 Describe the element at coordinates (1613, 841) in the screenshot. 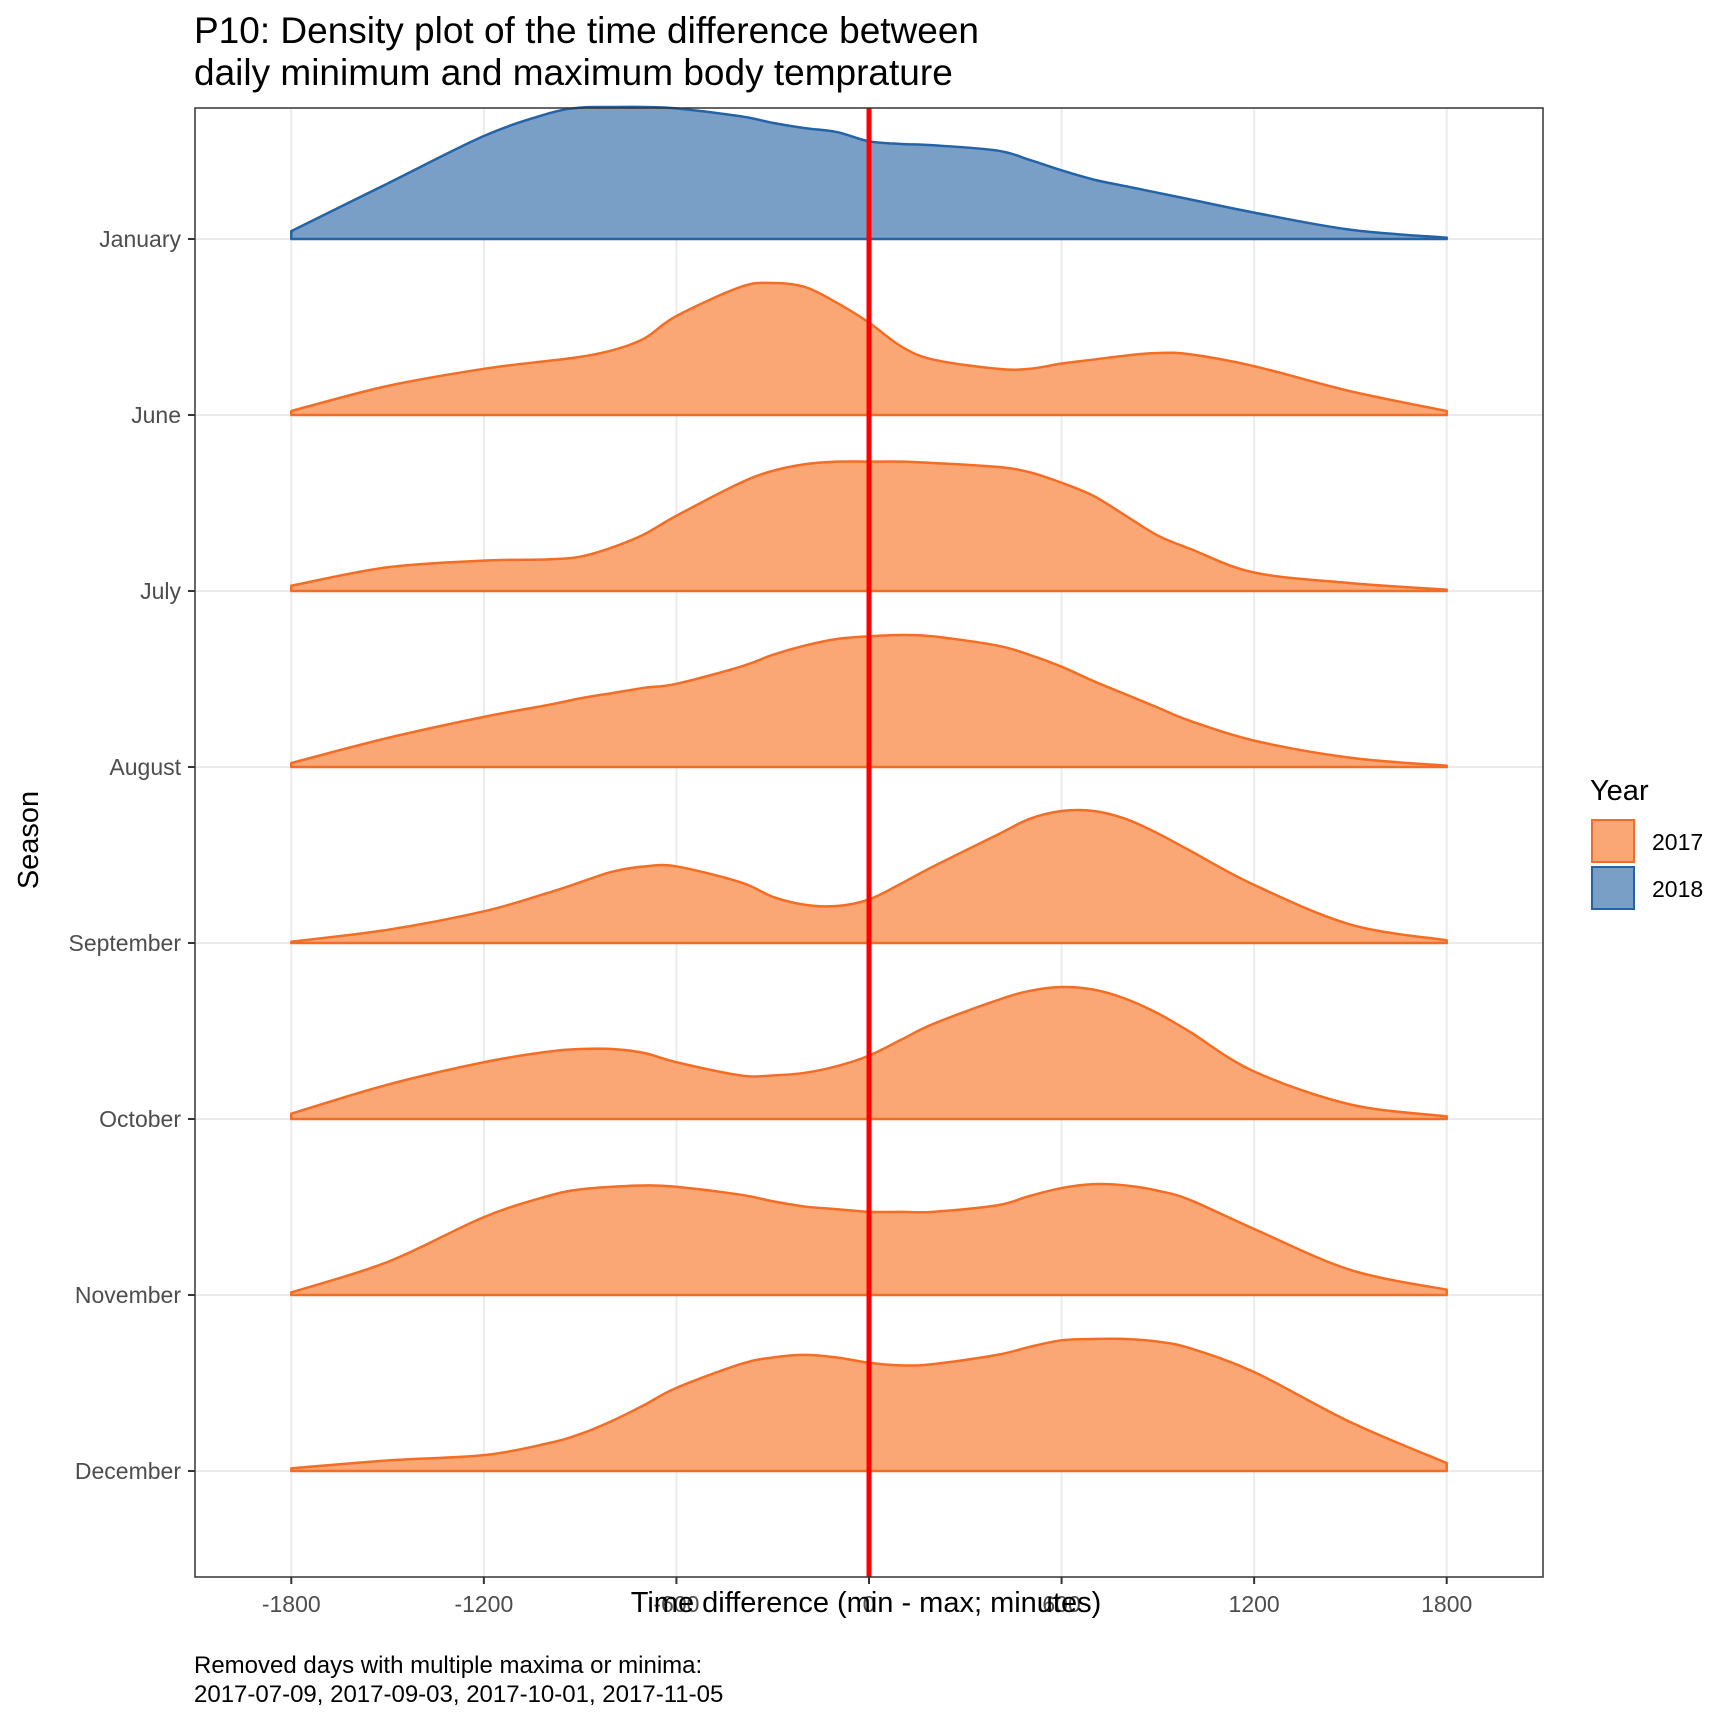

I see `legend-key-2017` at that location.